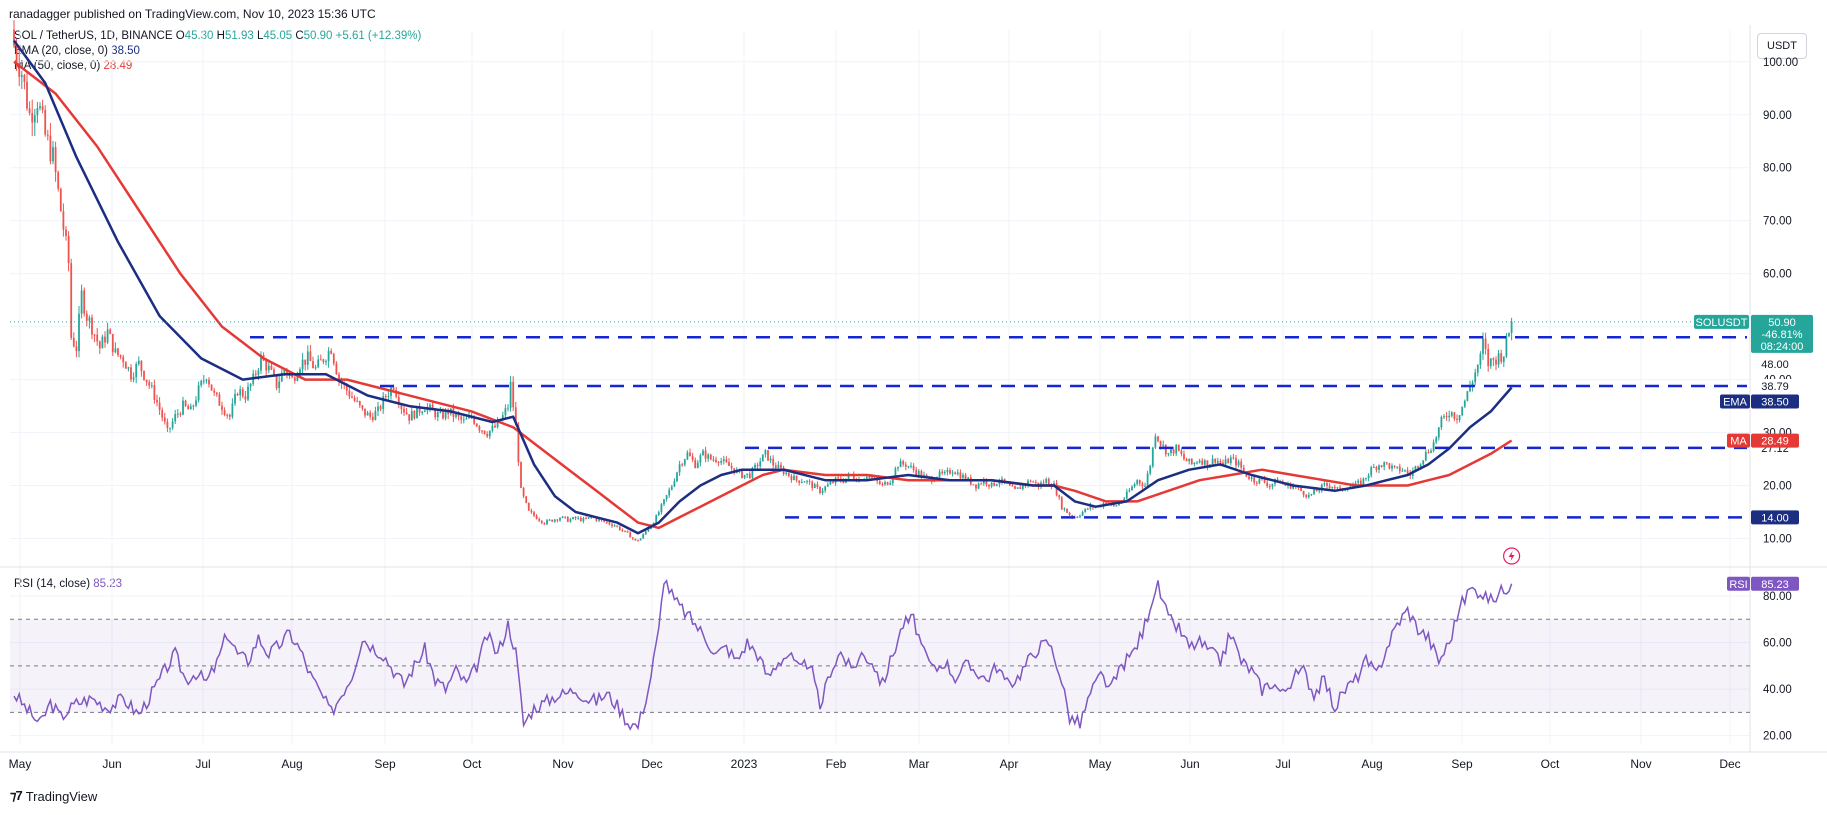 Image resolution: width=1827 pixels, height=815 pixels. Describe the element at coordinates (93, 36) in the screenshot. I see `symbol-name: SOL / TetherUS, 1D, BINANCE` at that location.